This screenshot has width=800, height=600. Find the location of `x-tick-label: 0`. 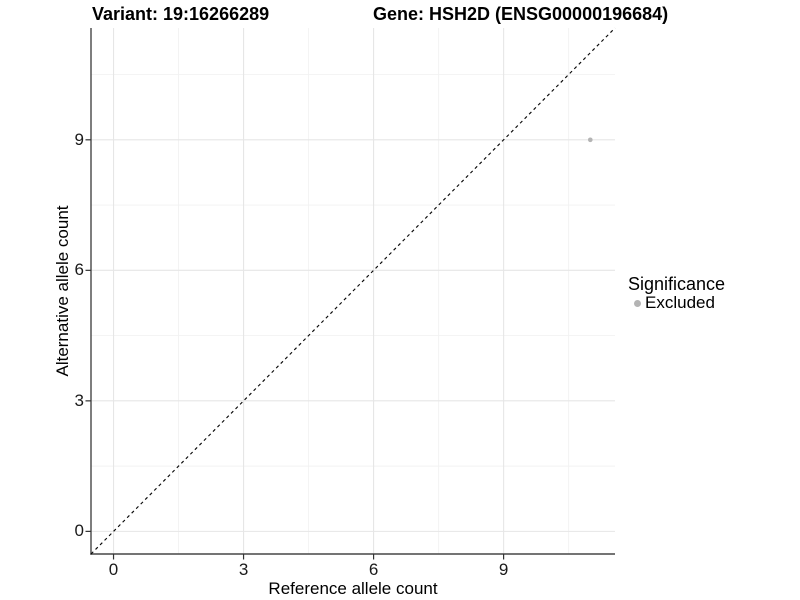

x-tick-label: 0 is located at coordinates (113, 569).